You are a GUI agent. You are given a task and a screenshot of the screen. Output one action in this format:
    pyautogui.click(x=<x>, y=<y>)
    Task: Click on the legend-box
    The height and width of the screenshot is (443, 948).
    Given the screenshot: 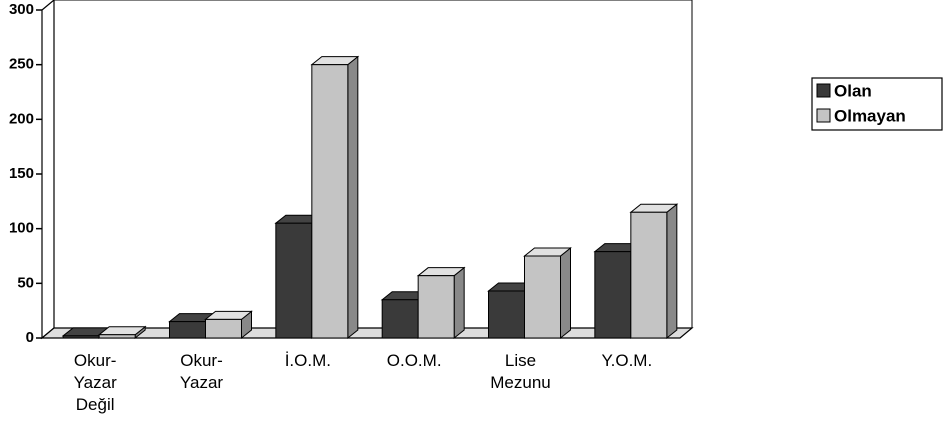 What is the action you would take?
    pyautogui.click(x=877, y=104)
    